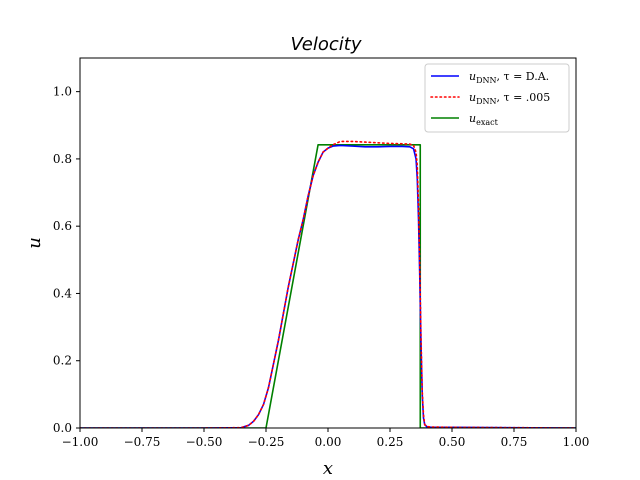 This screenshot has height=480, width=640. I want to click on x-tick-label: −0.25, so click(266, 442).